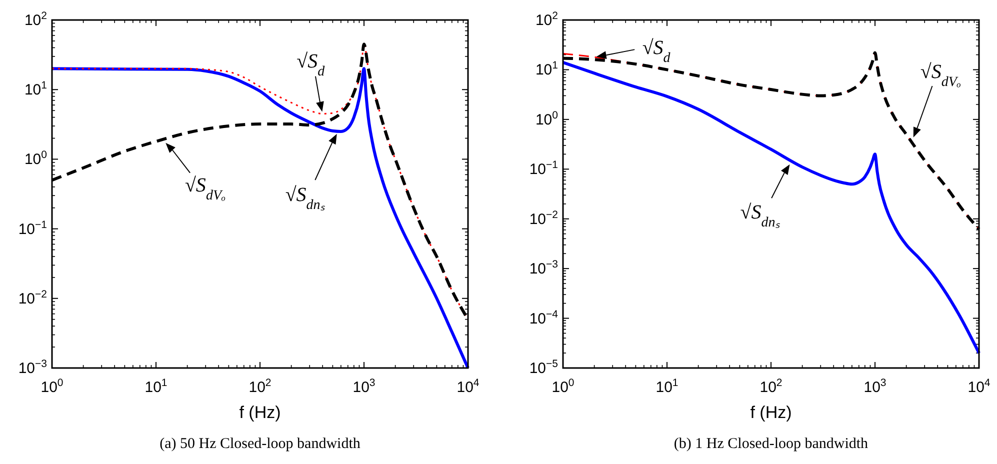 The width and height of the screenshot is (997, 464). What do you see at coordinates (771, 444) in the screenshot?
I see `text: (b) 1 Hz Closed-loop bandwidth` at bounding box center [771, 444].